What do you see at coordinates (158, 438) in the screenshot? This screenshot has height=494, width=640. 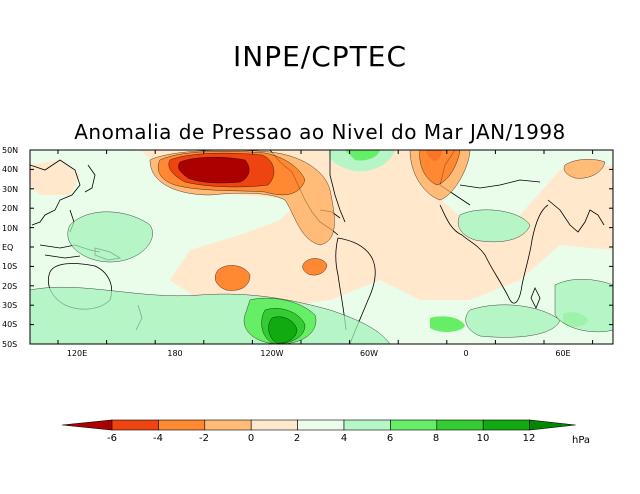 I see `colorbar-label: -4` at bounding box center [158, 438].